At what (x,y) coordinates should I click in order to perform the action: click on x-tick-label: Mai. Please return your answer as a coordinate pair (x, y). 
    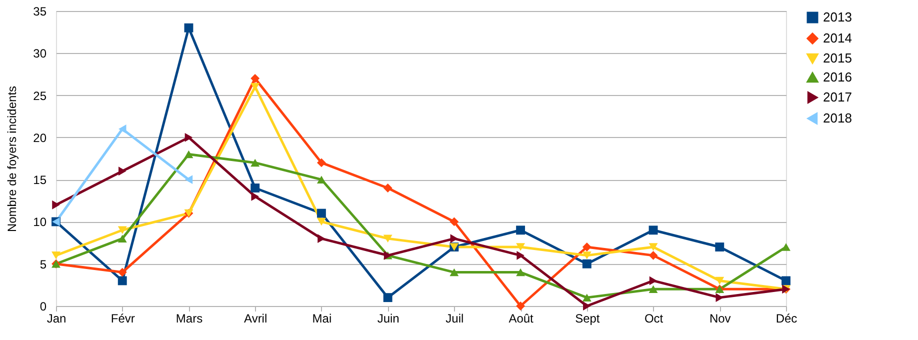
    Looking at the image, I should click on (322, 319).